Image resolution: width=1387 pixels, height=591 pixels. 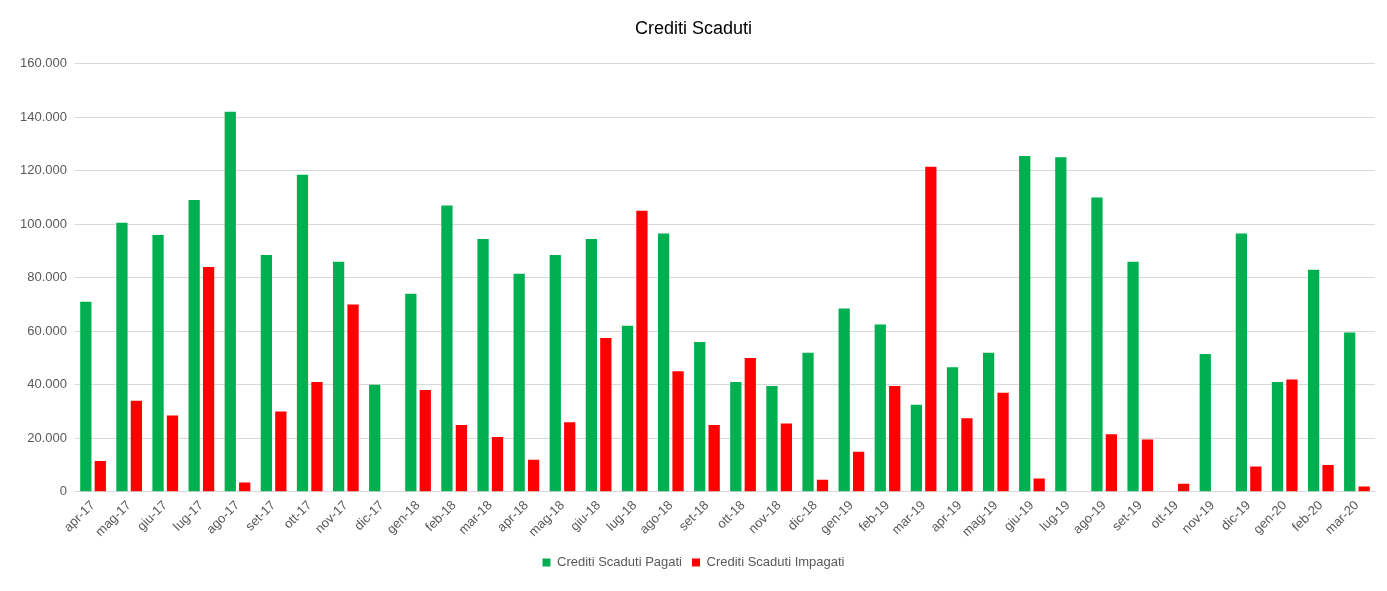 What do you see at coordinates (47, 277) in the screenshot?
I see `y-tick-label: 80.000` at bounding box center [47, 277].